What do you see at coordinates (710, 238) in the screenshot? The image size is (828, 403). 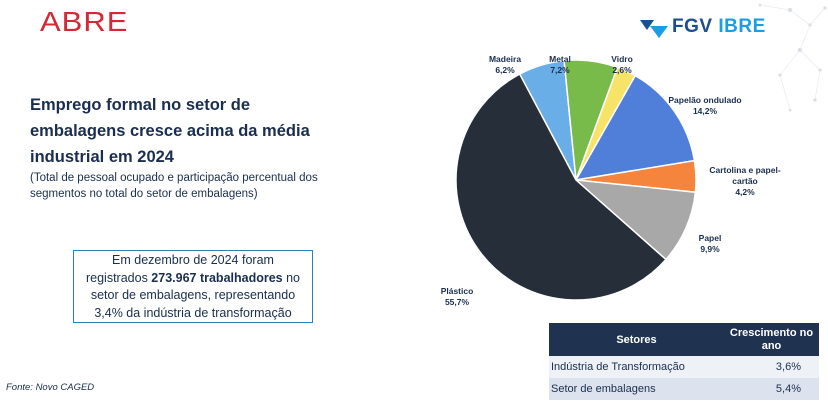 I see `pie-category-label: Papel` at bounding box center [710, 238].